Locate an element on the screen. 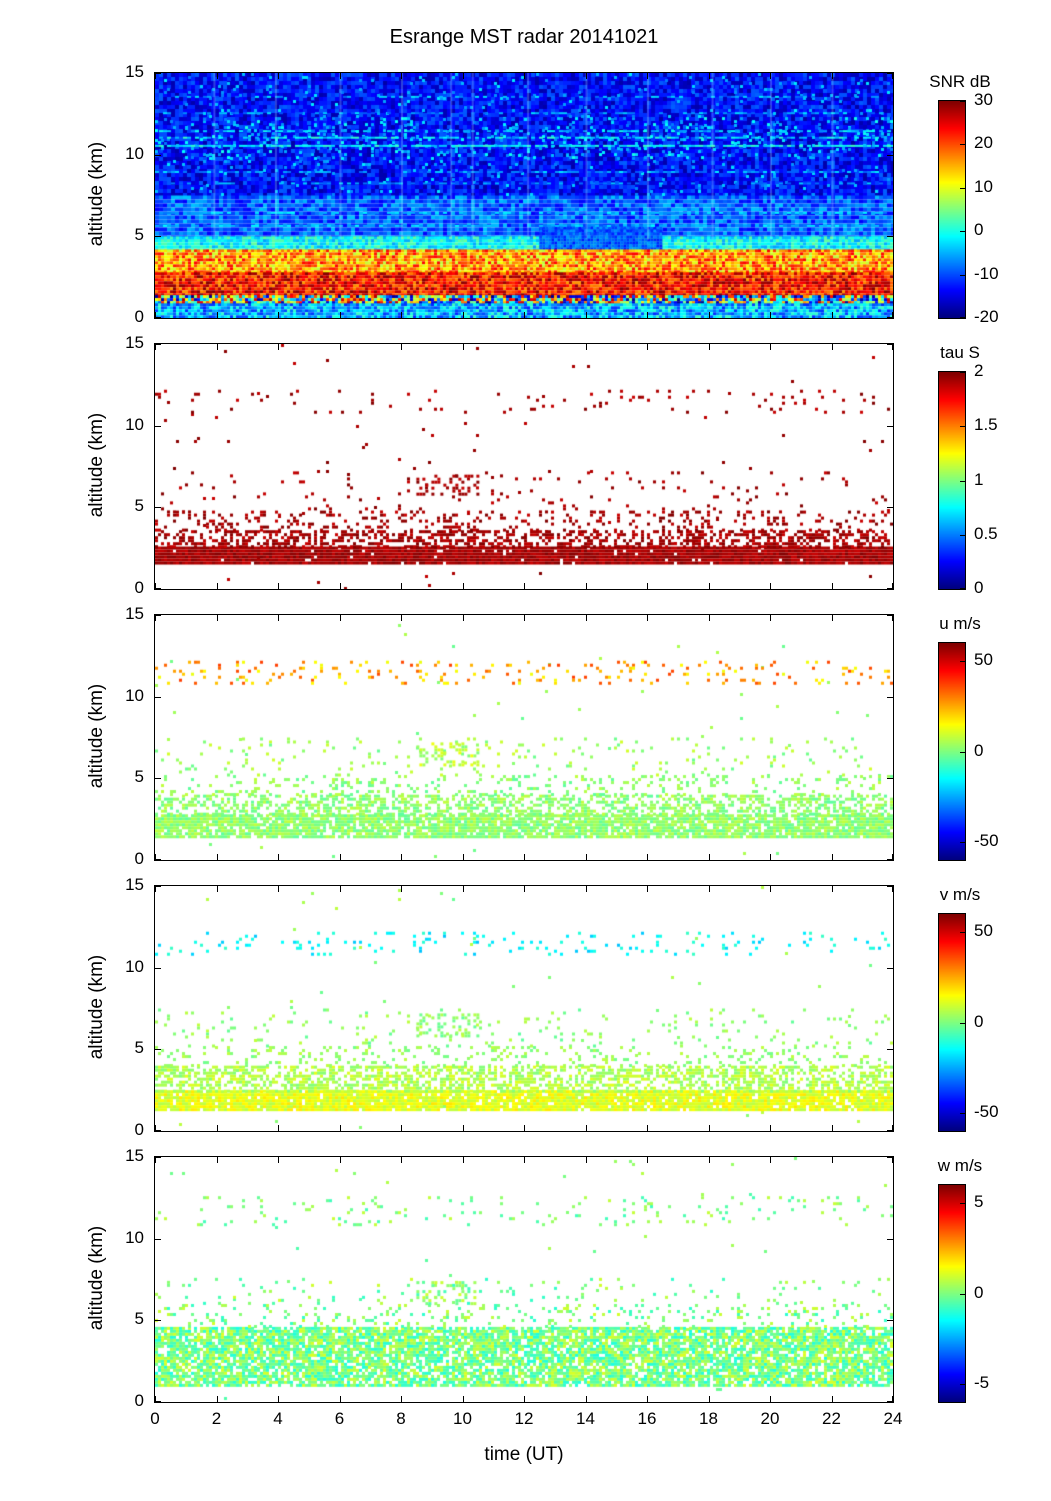  colorbar-canvas-snr is located at coordinates (952, 209).